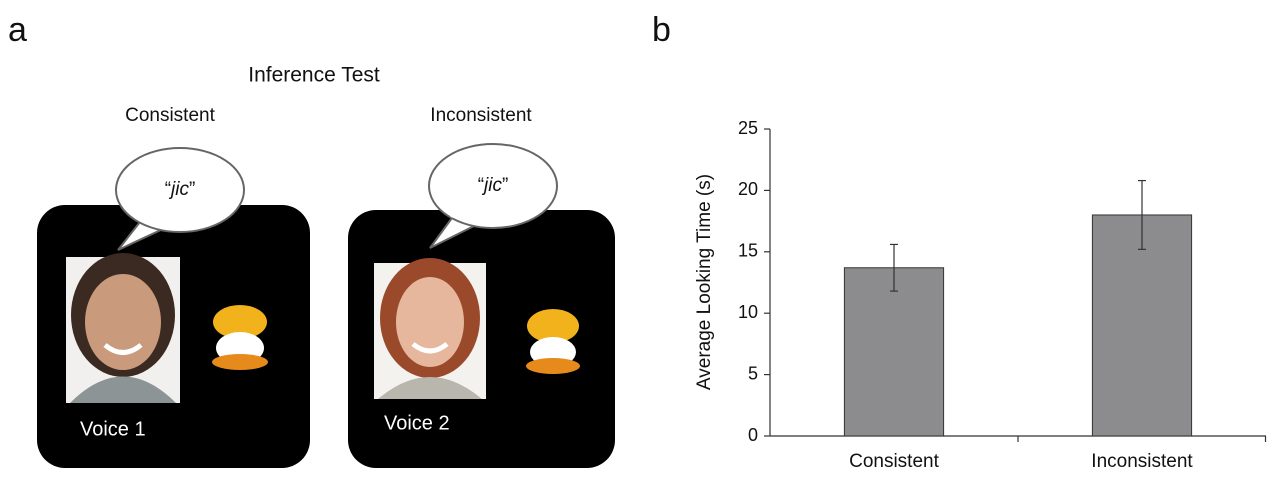  Describe the element at coordinates (661, 30) in the screenshot. I see `panel-label: b` at that location.